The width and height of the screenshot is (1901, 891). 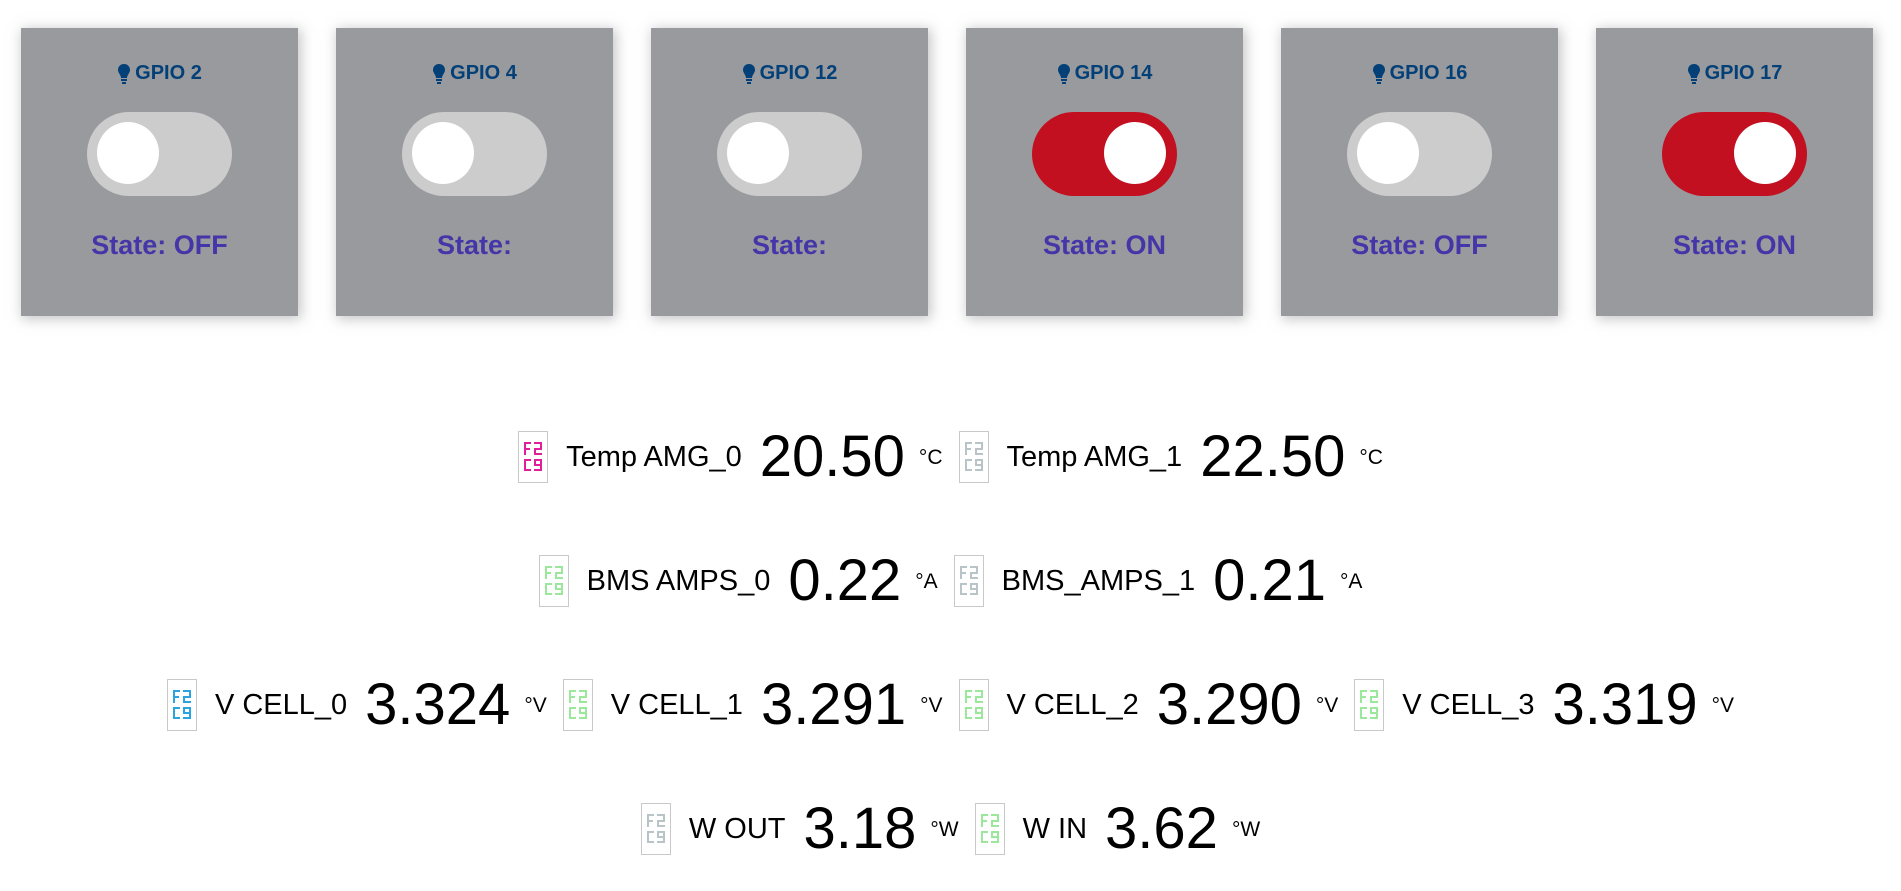 I want to click on sensor-reading: V CELL_0 3.324 °V, so click(x=356, y=704).